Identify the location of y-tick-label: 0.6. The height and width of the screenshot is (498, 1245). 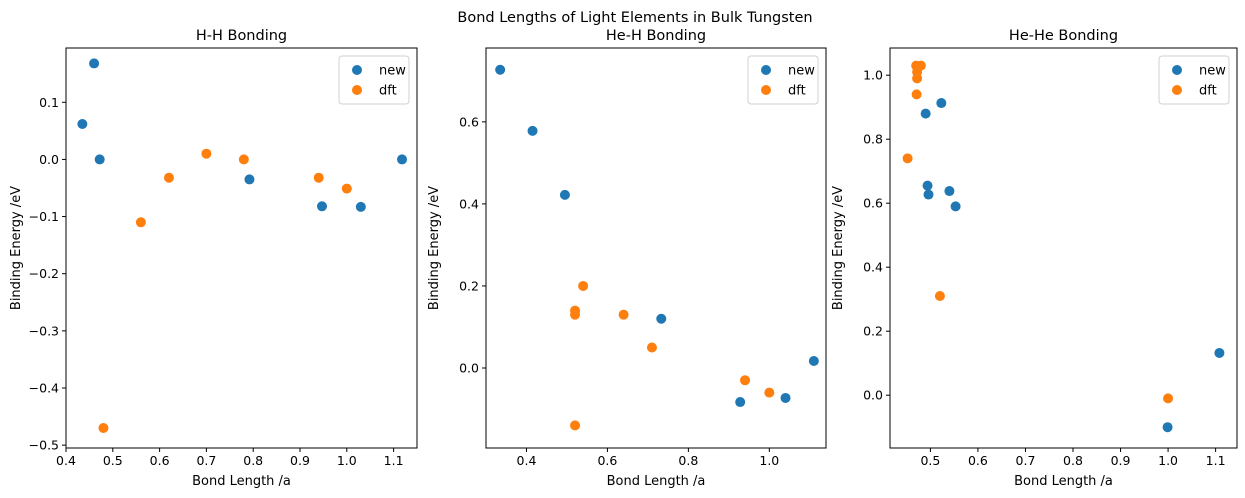
(873, 203).